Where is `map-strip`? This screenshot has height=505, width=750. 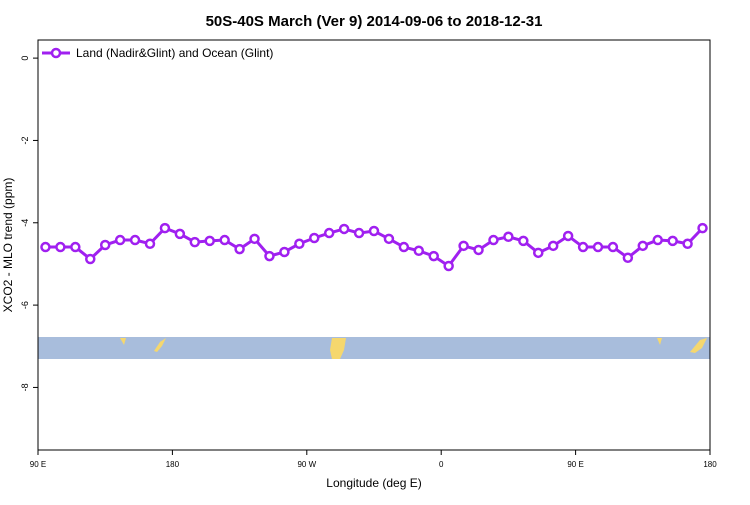
map-strip is located at coordinates (374, 348).